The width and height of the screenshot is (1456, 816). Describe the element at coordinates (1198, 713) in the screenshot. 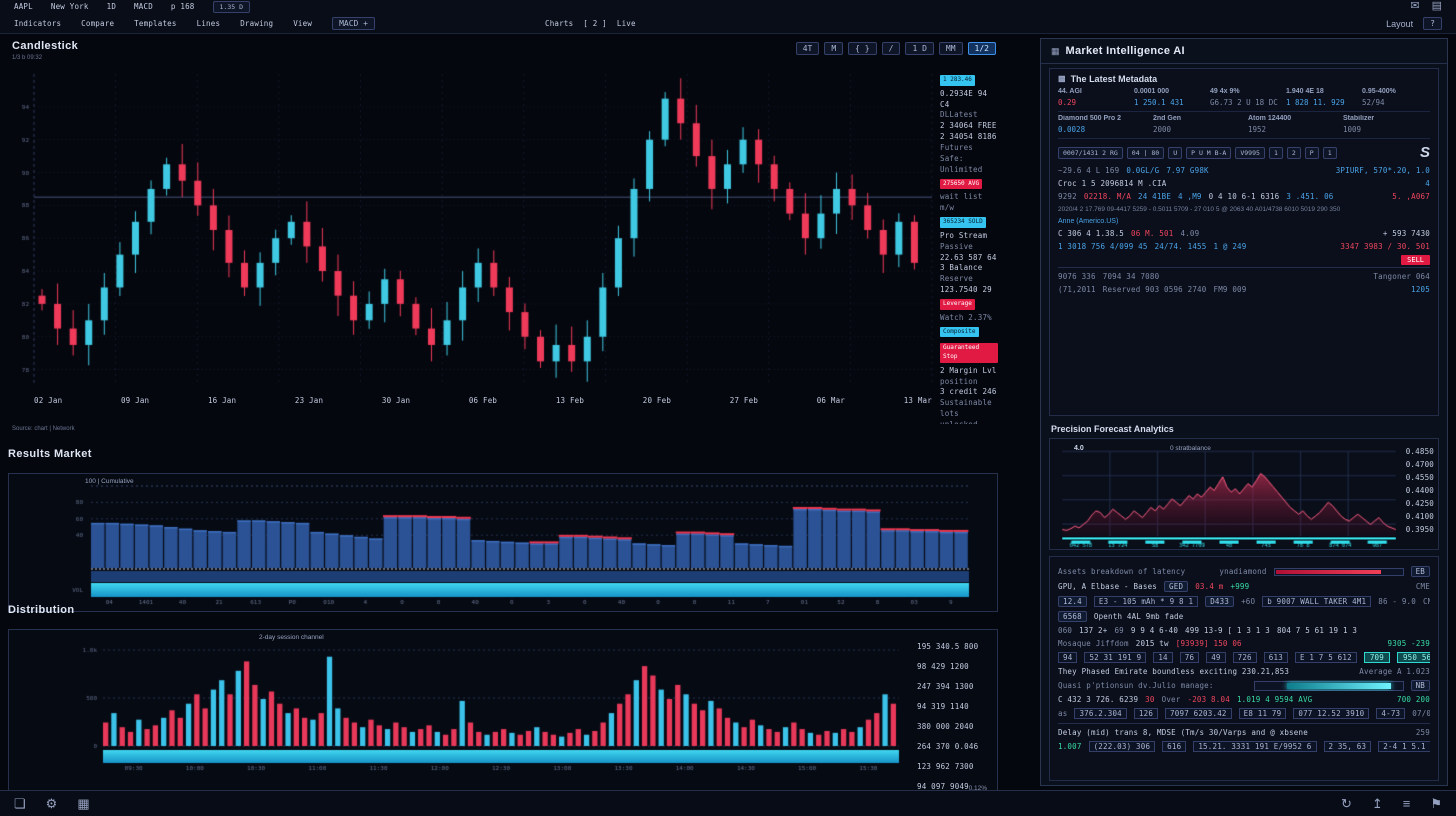

I see `value-box: 7097 6203.42` at that location.